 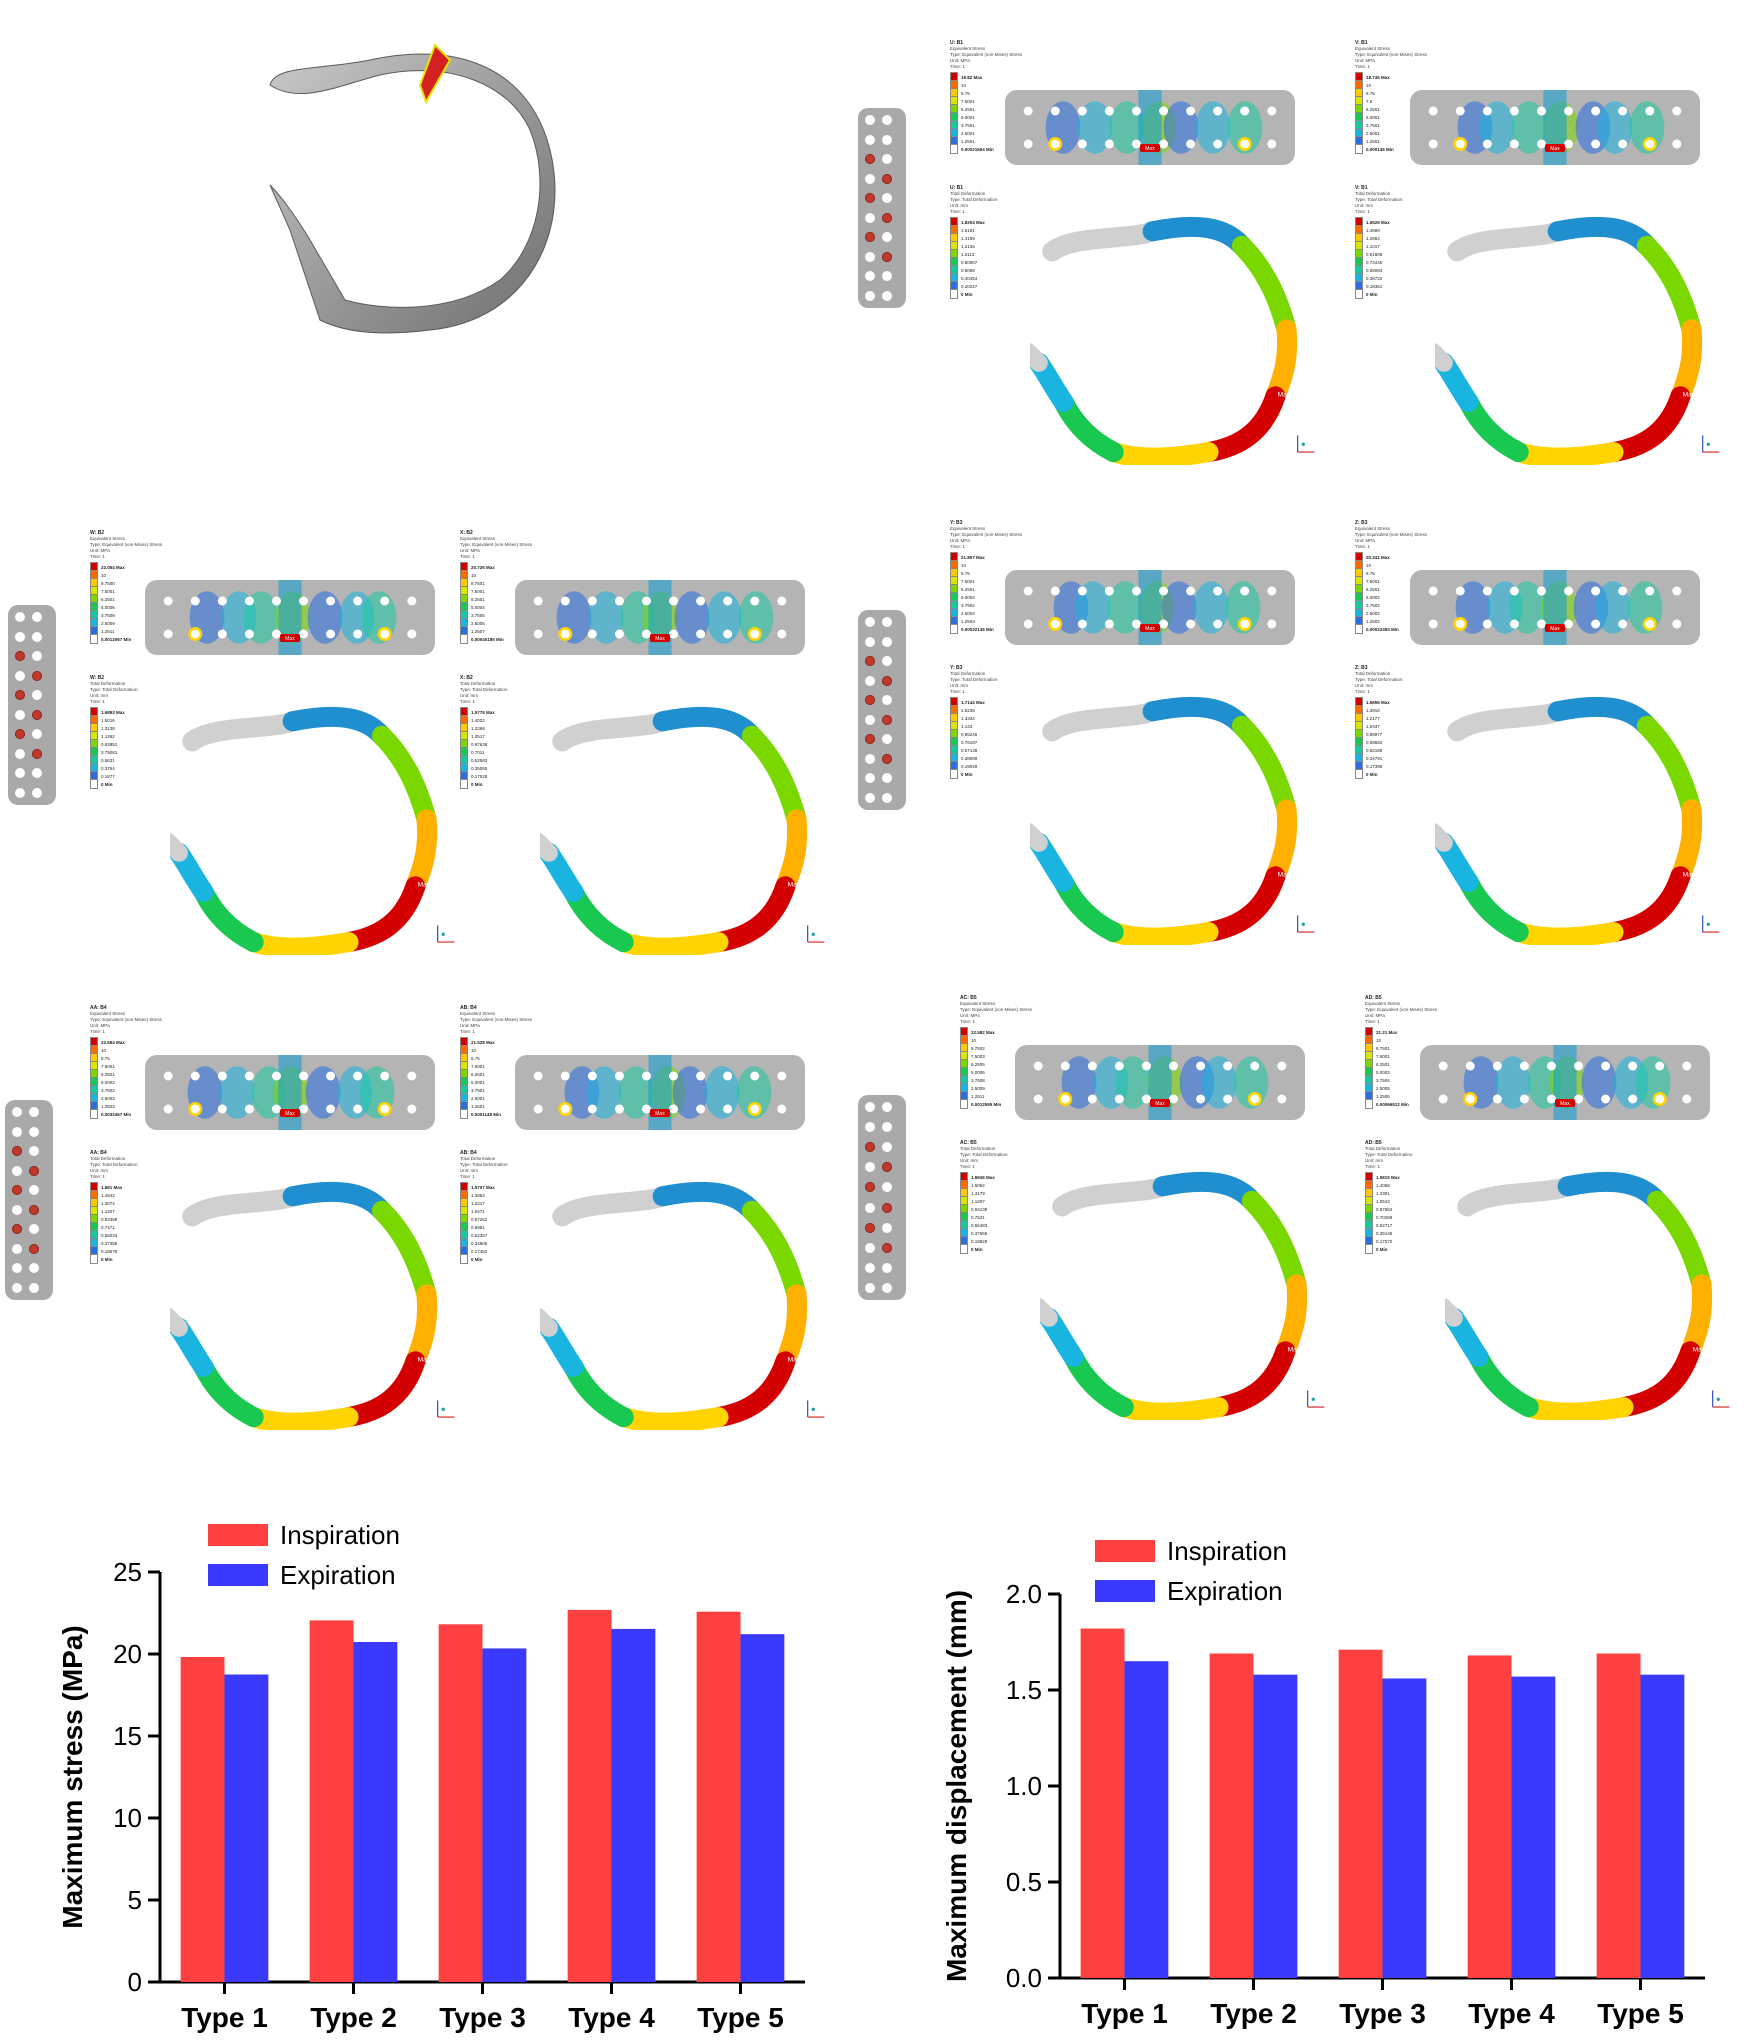 What do you see at coordinates (479, 1243) in the screenshot?
I see `legend-value: 0.34905` at bounding box center [479, 1243].